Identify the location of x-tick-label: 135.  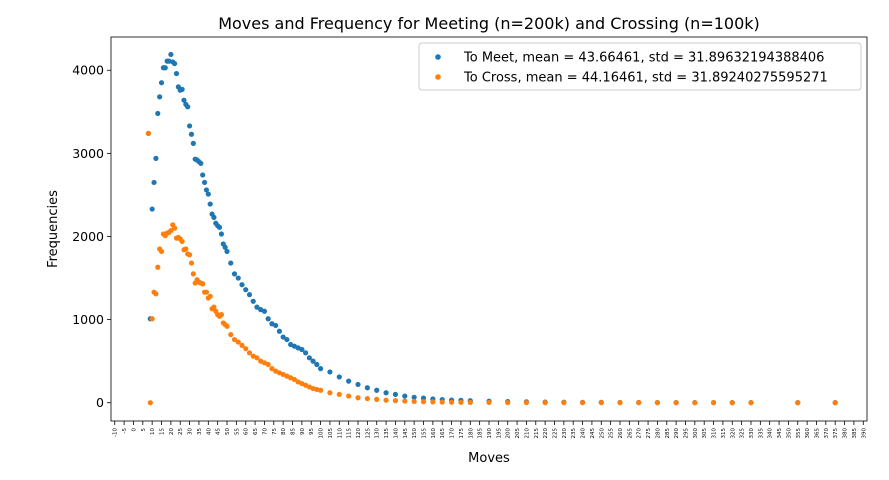
(387, 433).